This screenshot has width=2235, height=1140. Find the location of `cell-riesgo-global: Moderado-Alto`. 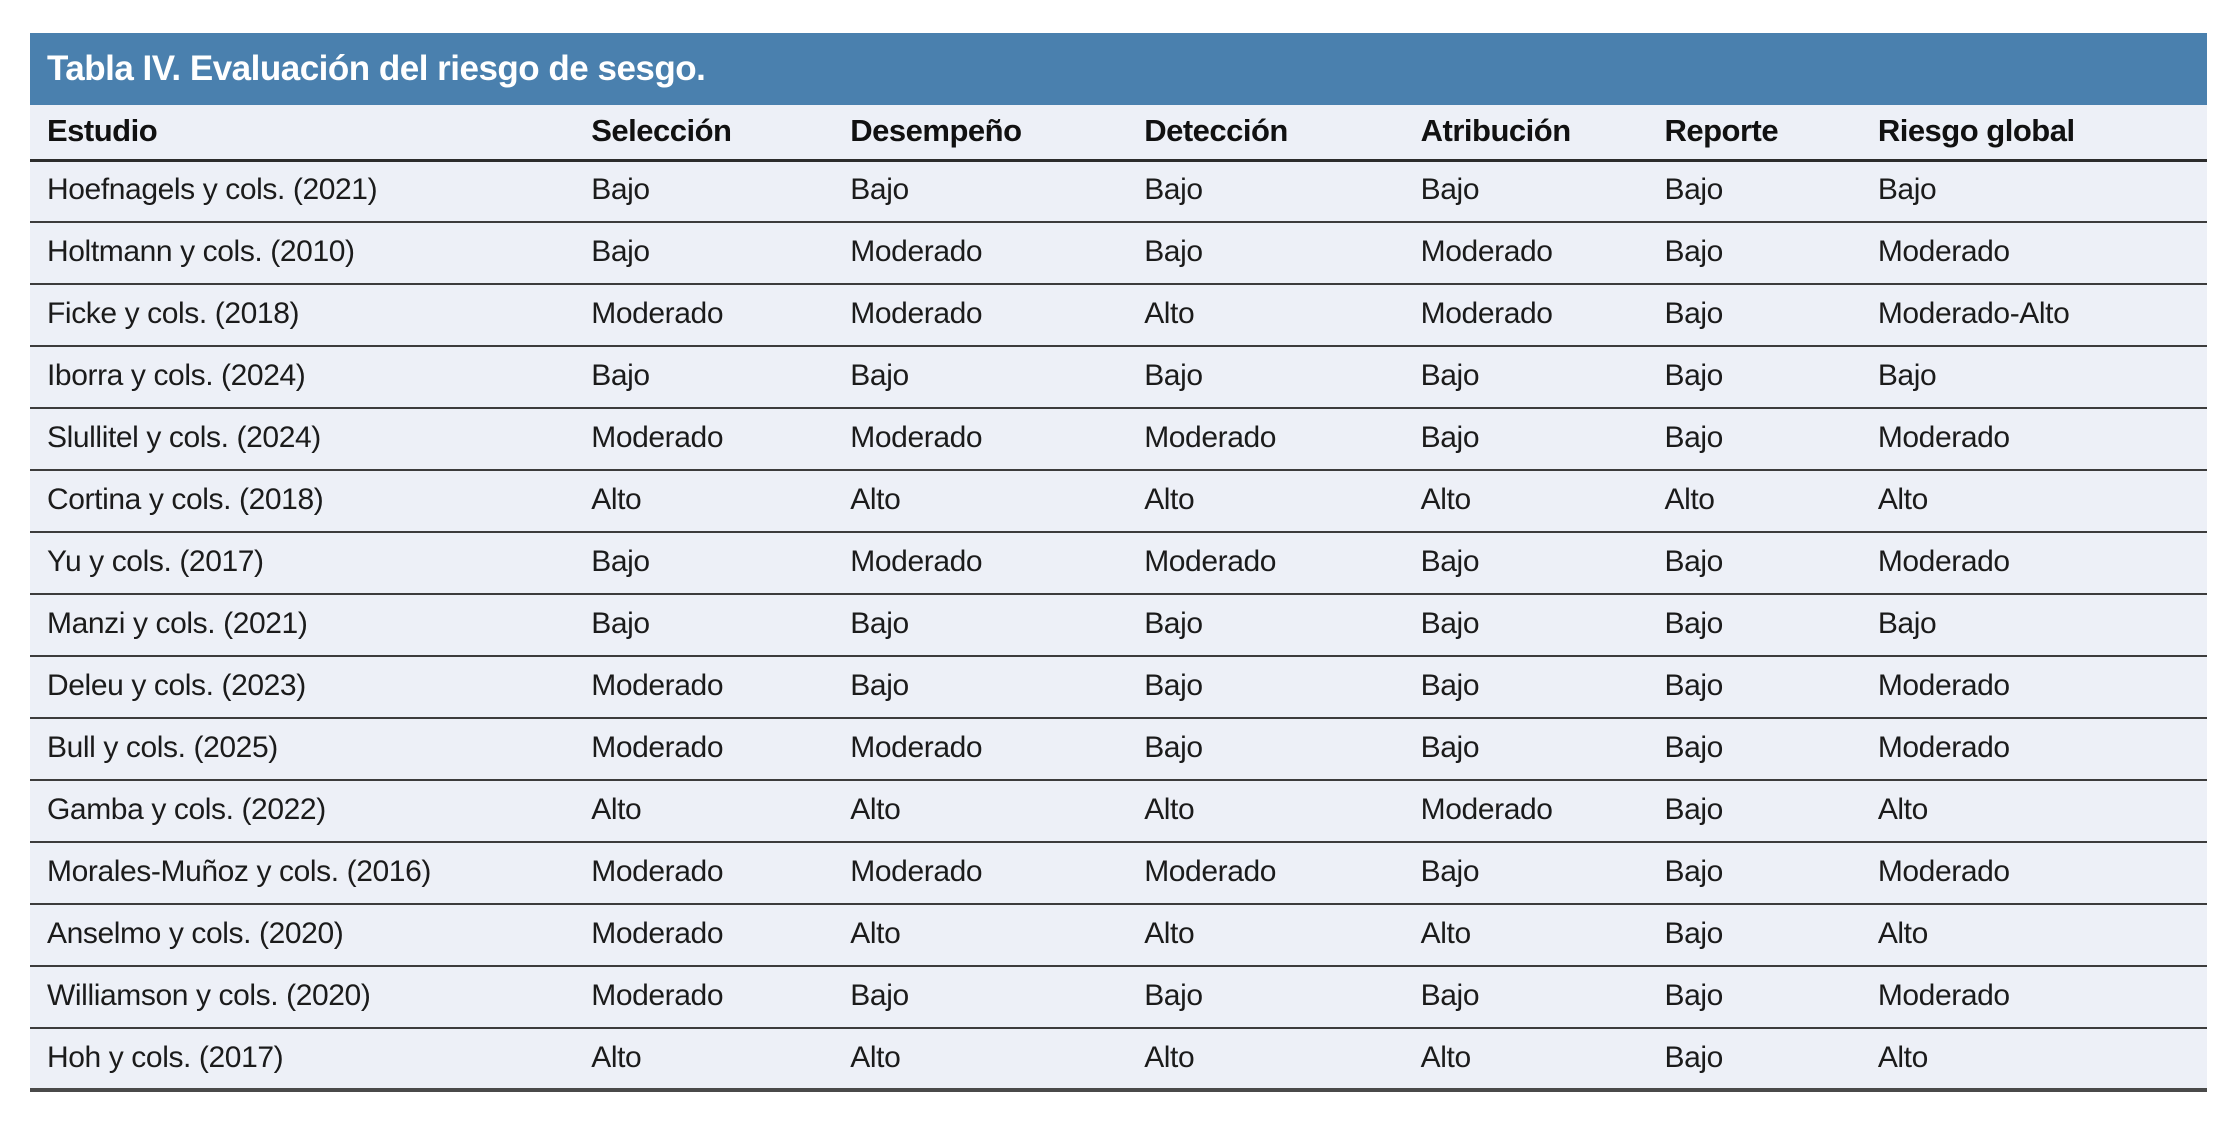

cell-riesgo-global: Moderado-Alto is located at coordinates (2033, 315).